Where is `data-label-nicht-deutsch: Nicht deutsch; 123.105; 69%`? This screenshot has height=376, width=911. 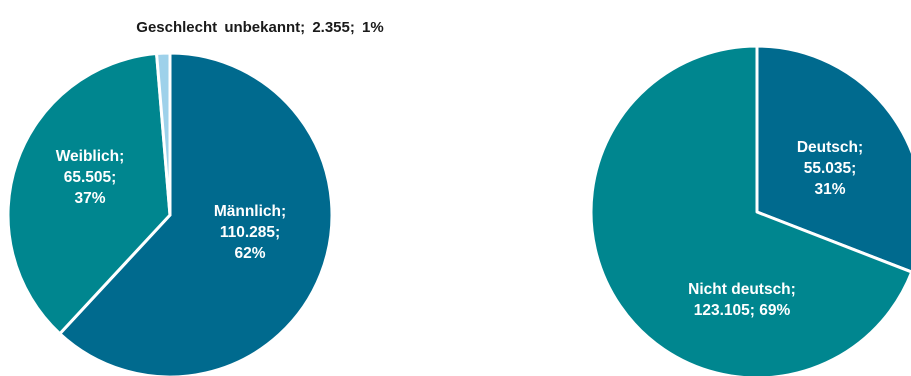 data-label-nicht-deutsch: Nicht deutsch; 123.105; 69% is located at coordinates (742, 300).